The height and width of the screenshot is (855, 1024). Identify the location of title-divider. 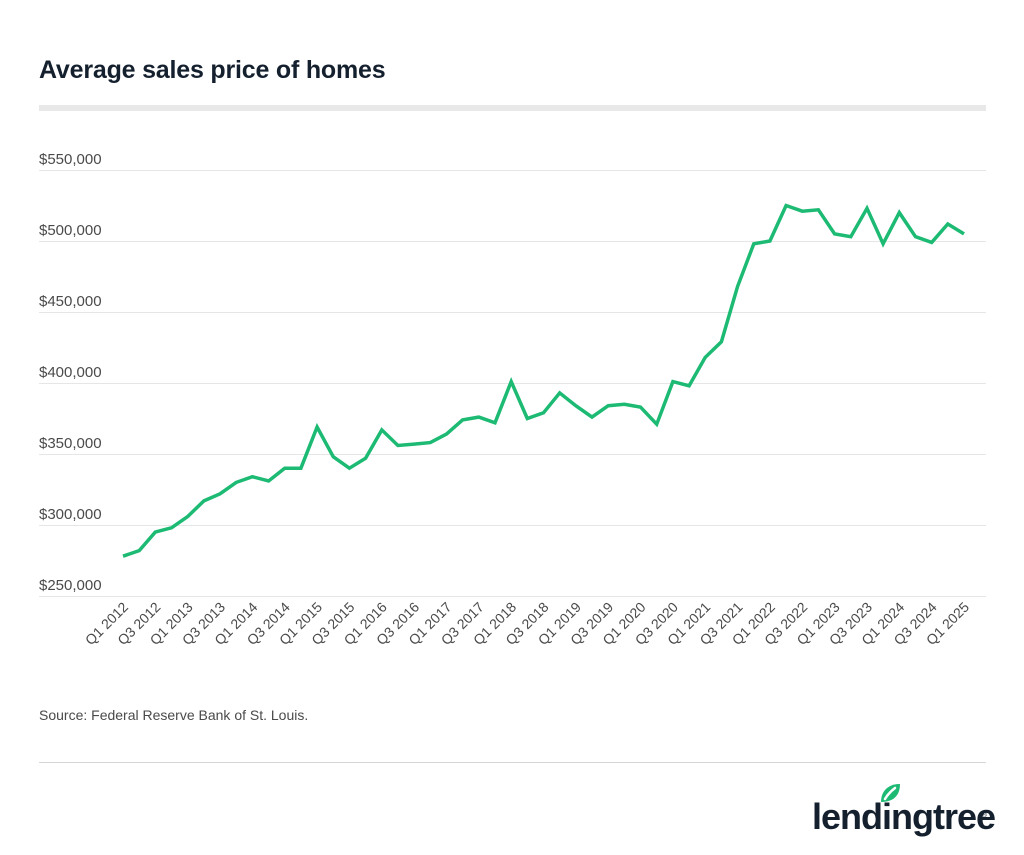
(512, 108).